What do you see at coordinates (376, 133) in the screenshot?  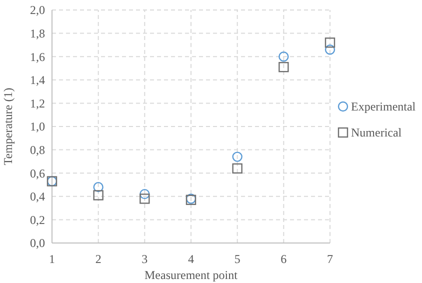 I see `legend-label: Numerical` at bounding box center [376, 133].